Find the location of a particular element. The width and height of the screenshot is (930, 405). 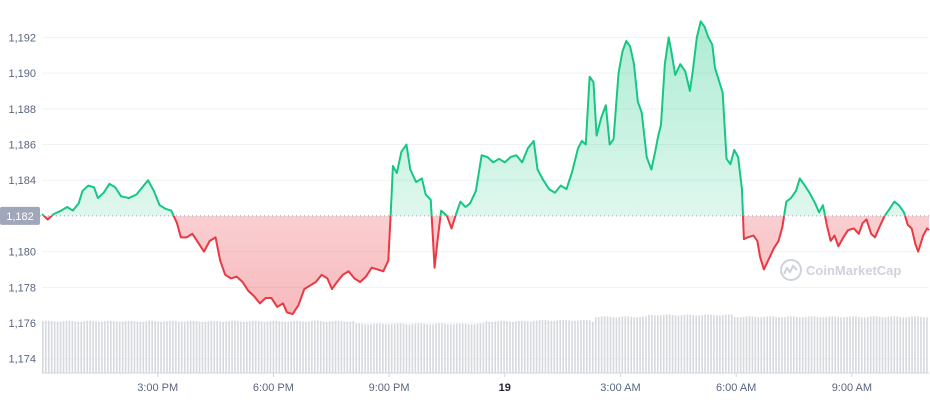

y-tick-label: 1,180 is located at coordinates (22, 253).